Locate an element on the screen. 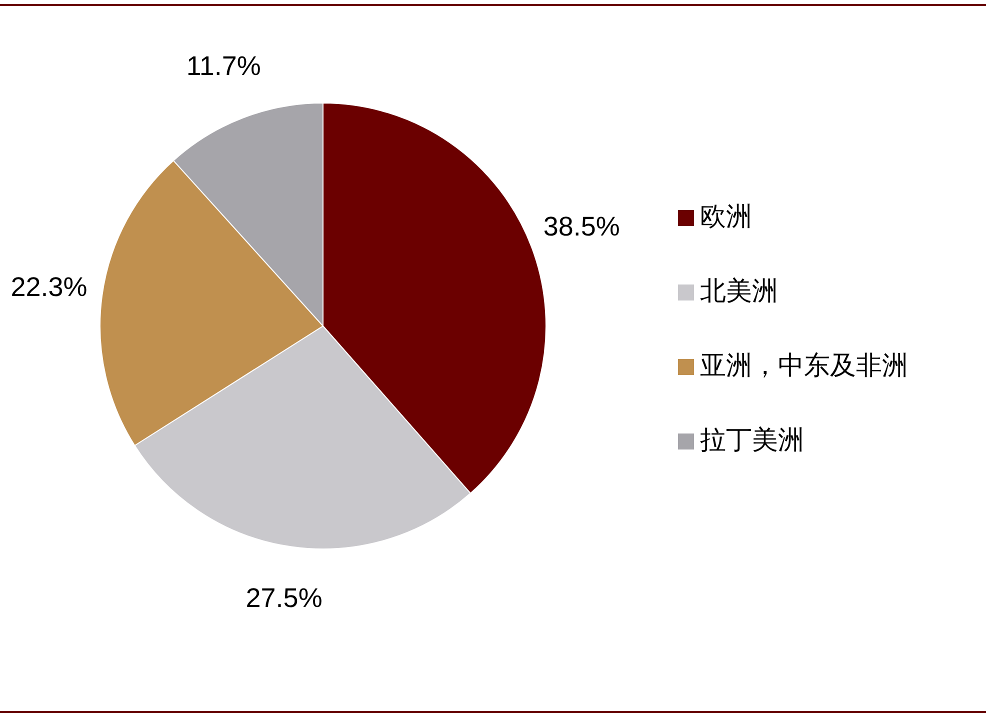 The width and height of the screenshot is (986, 719). data-label: 11.7% is located at coordinates (223, 66).